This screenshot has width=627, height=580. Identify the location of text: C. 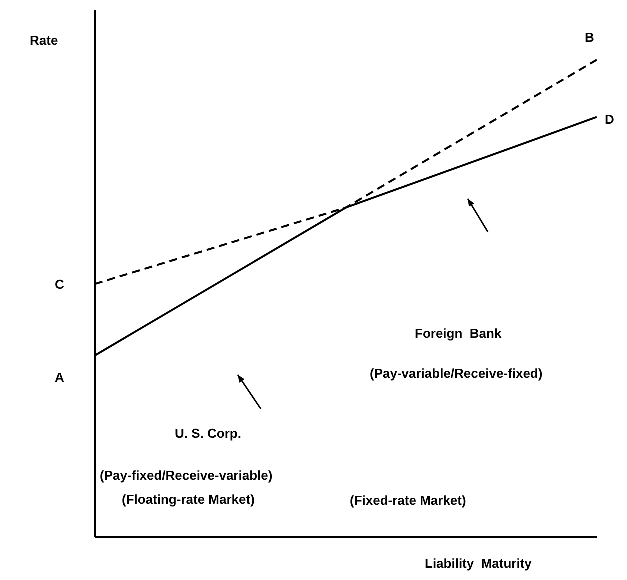
(60, 284).